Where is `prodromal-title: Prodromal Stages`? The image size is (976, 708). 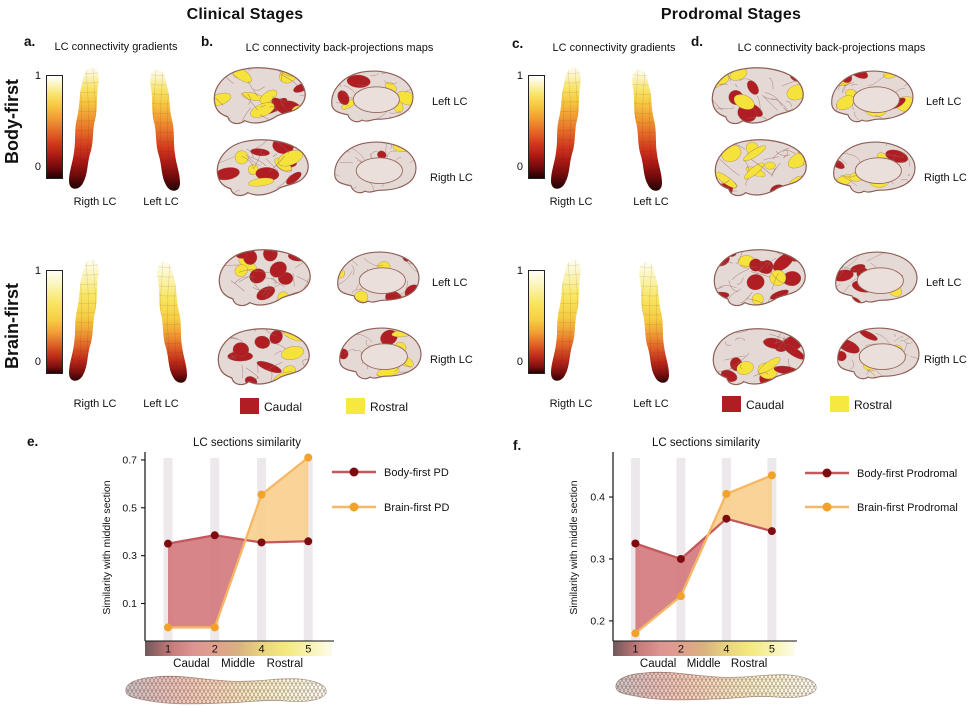
prodromal-title: Prodromal Stages is located at coordinates (731, 14).